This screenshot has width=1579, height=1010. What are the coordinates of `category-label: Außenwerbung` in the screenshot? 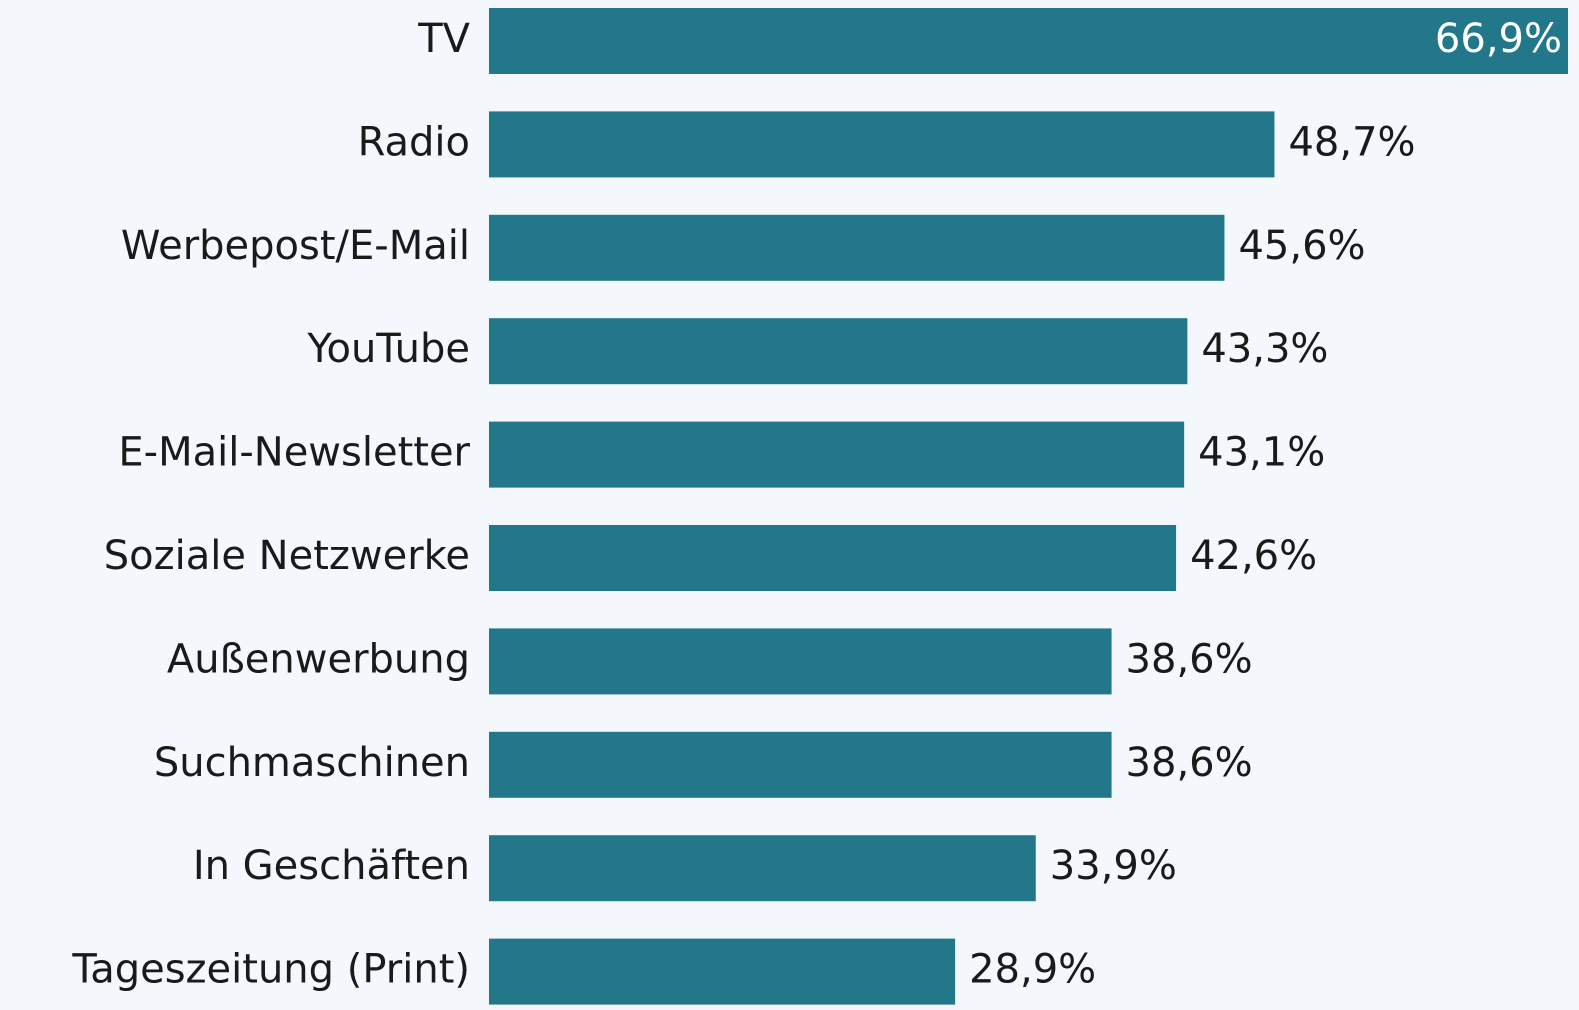 It's located at (318, 659).